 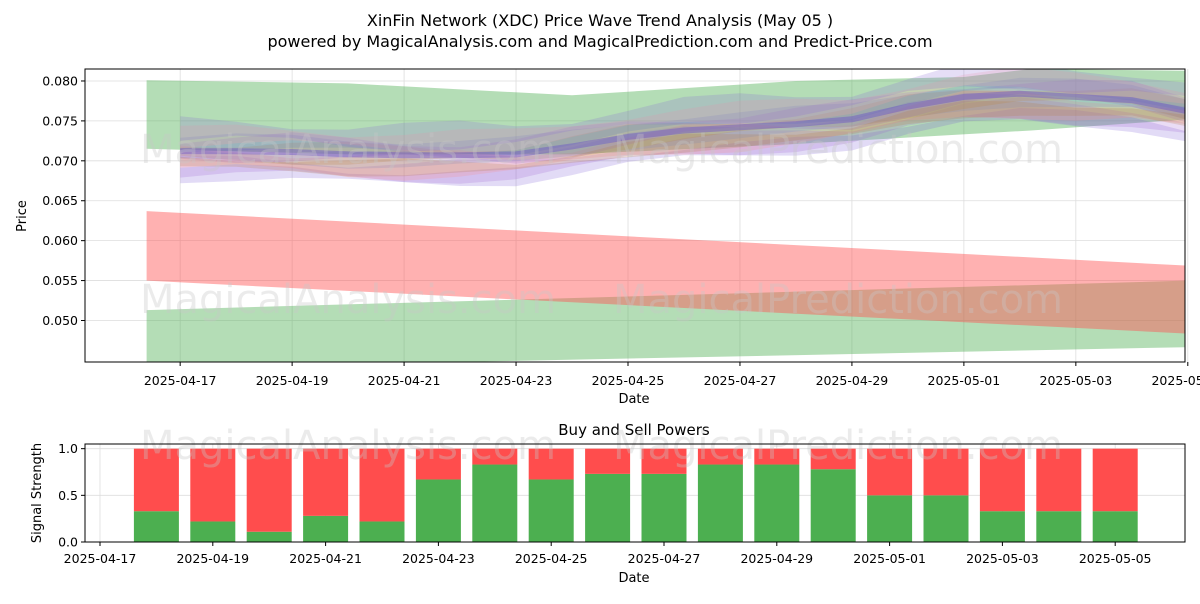 I want to click on buy-sell-x-tick-label: 2025-04-25, so click(x=551, y=558).